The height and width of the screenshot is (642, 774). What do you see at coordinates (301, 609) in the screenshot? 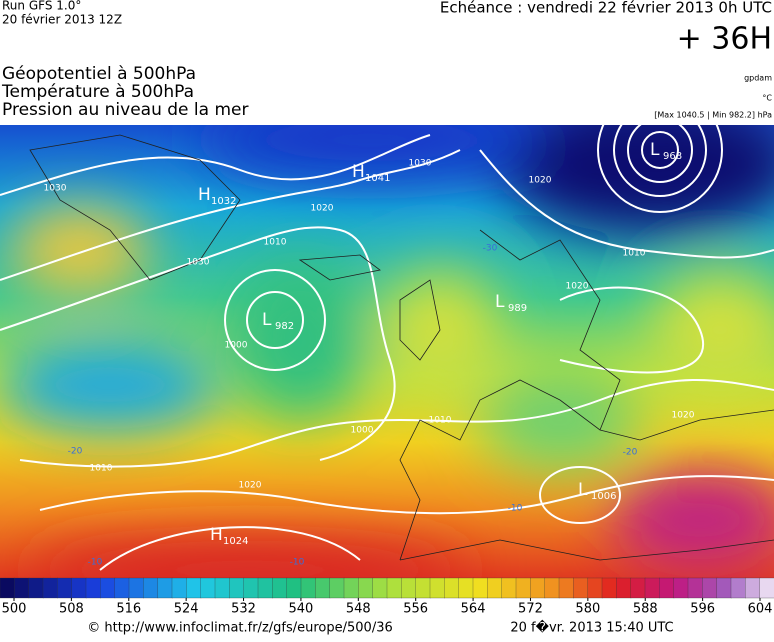
I see `colorbar-tick-label: 540` at bounding box center [301, 609].